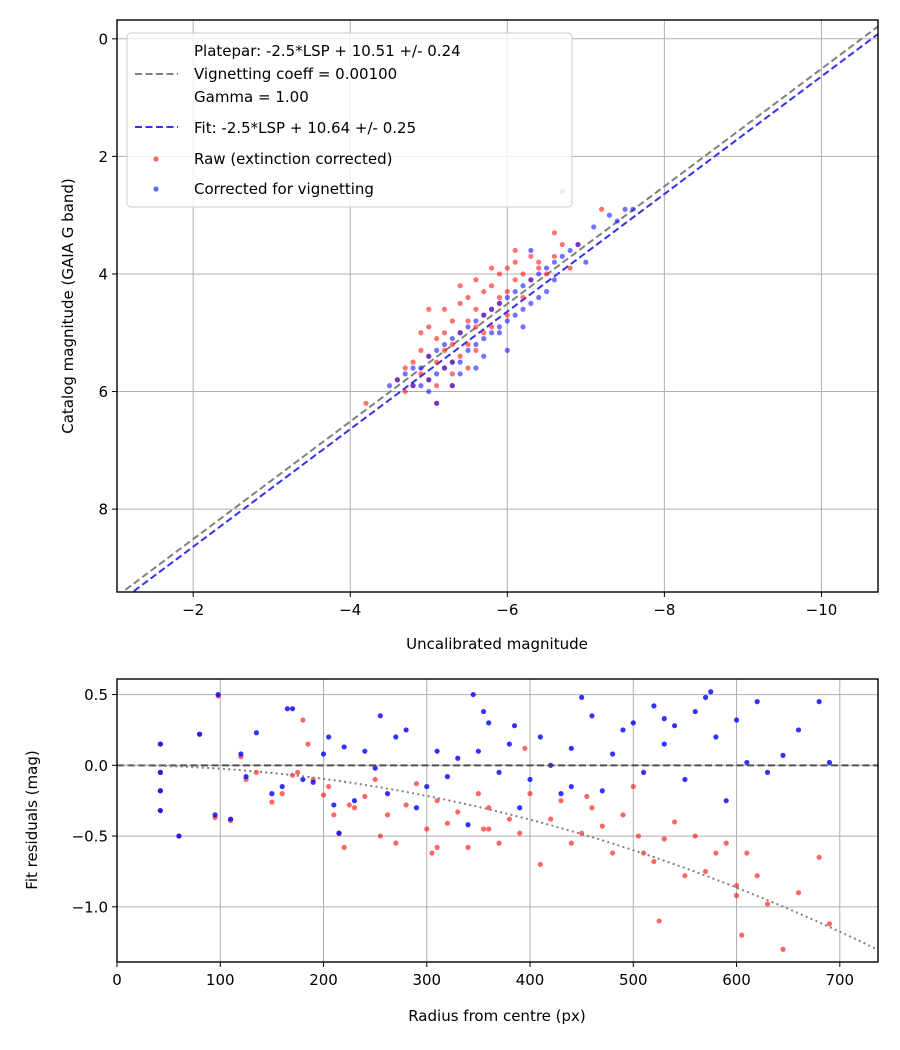 This screenshot has width=900, height=1050. What do you see at coordinates (495, 764) in the screenshot?
I see `series-corrected` at bounding box center [495, 764].